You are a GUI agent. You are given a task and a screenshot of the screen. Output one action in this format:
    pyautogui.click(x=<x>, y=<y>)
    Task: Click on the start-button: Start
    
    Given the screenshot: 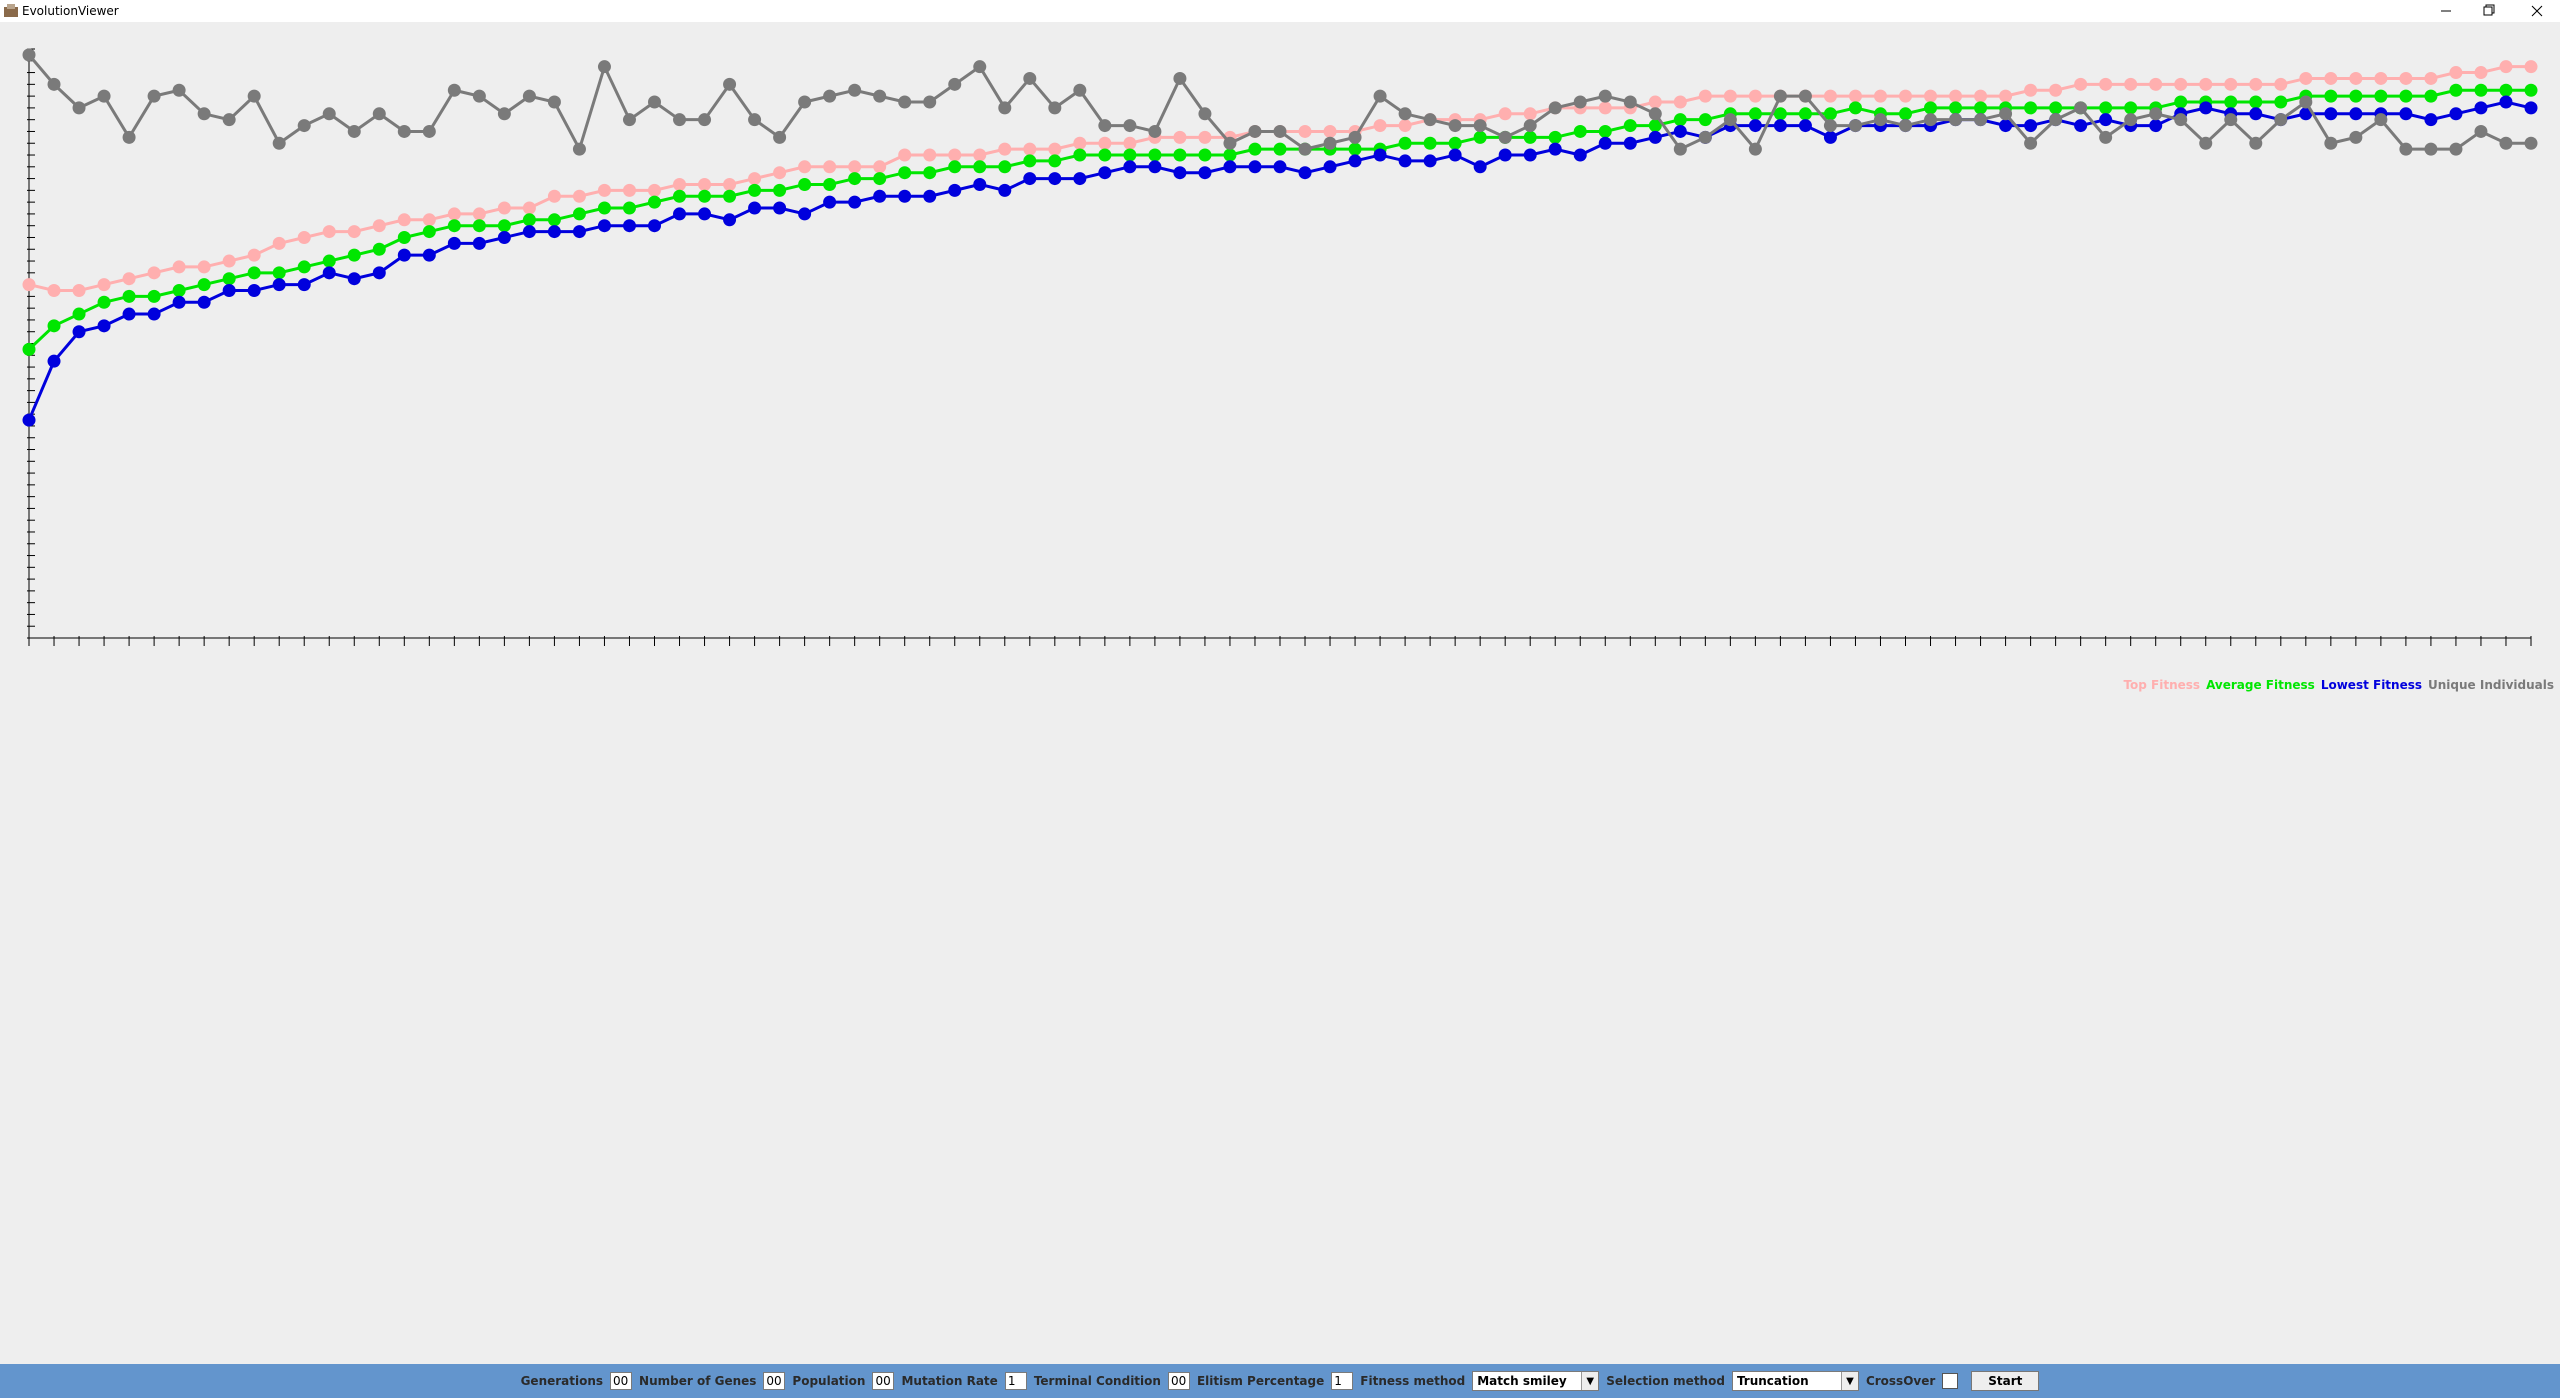 What is the action you would take?
    pyautogui.click(x=2005, y=1381)
    